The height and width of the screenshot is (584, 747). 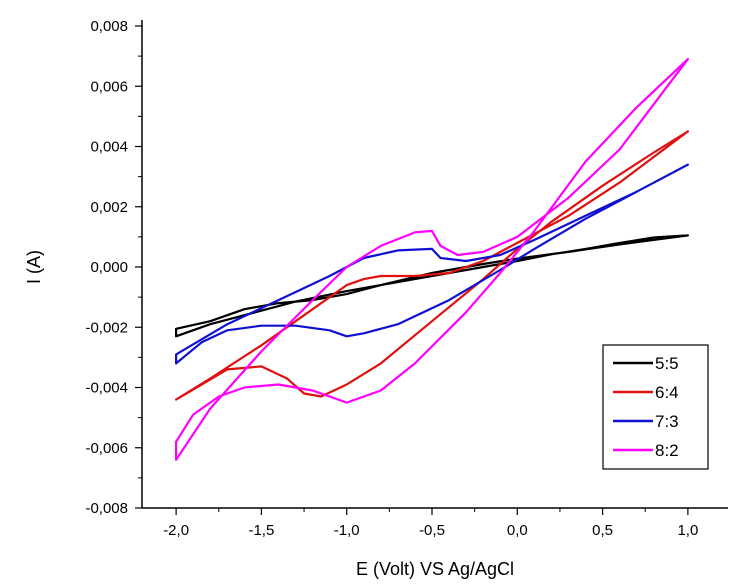 What do you see at coordinates (687, 530) in the screenshot?
I see `x-tick-label: 1,0` at bounding box center [687, 530].